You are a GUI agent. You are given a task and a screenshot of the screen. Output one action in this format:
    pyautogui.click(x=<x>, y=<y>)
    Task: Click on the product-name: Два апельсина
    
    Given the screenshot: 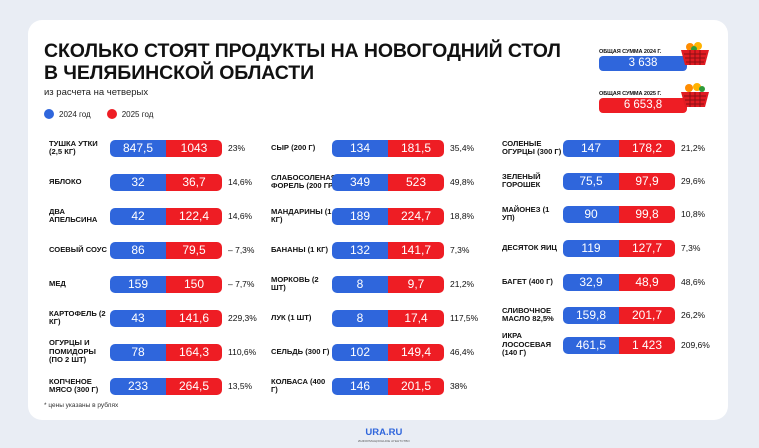 What is the action you would take?
    pyautogui.click(x=73, y=215)
    